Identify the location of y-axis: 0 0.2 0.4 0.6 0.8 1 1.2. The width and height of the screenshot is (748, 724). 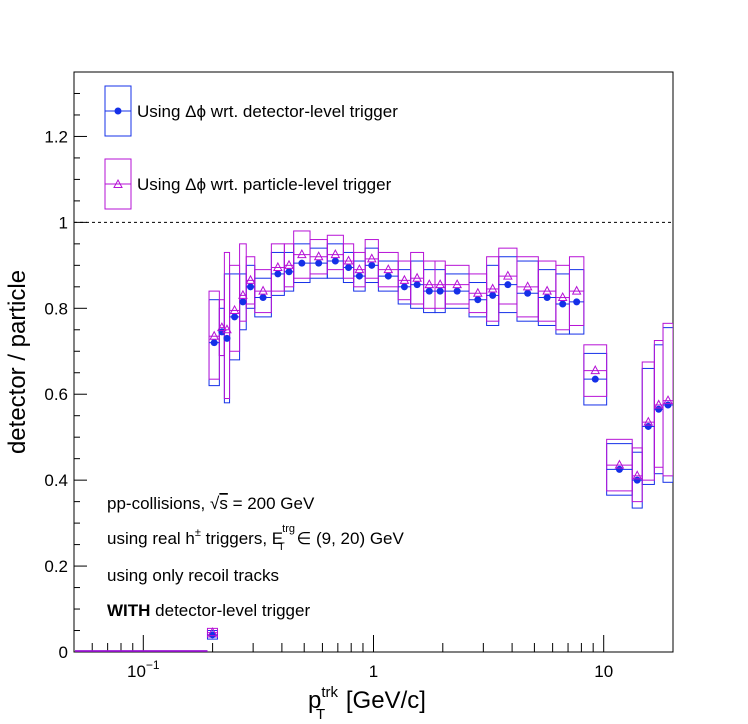
(65, 377).